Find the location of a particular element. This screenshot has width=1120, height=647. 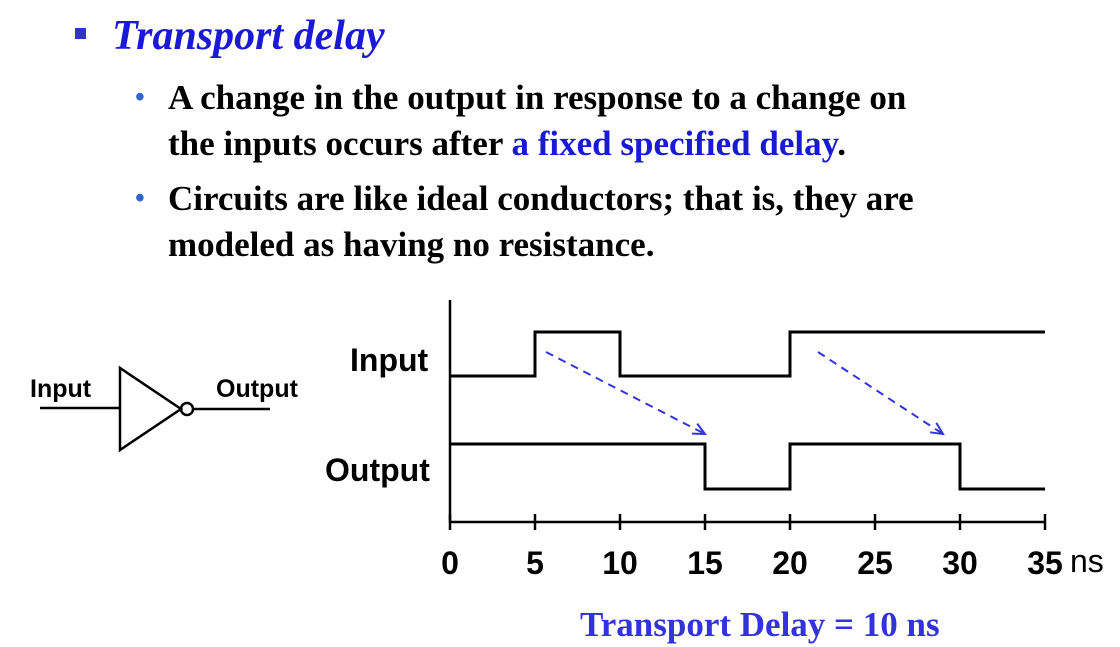

tick-label: 20 is located at coordinates (790, 563).